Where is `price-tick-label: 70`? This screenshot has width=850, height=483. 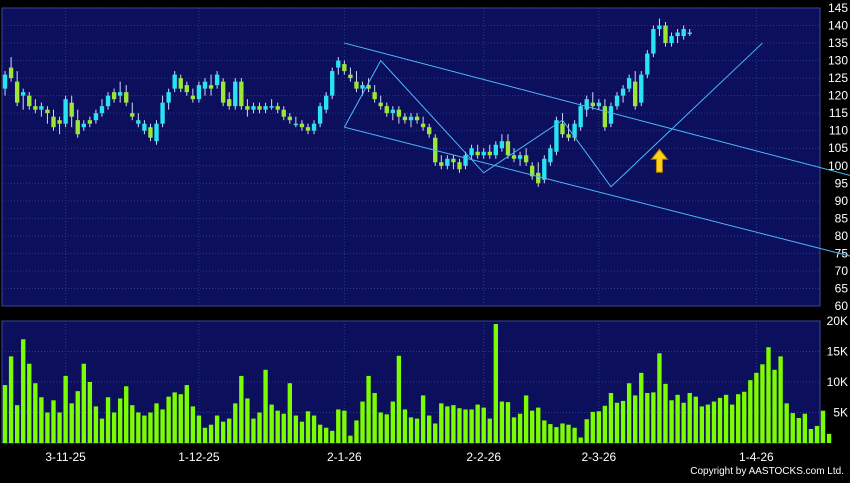 price-tick-label: 70 is located at coordinates (842, 271).